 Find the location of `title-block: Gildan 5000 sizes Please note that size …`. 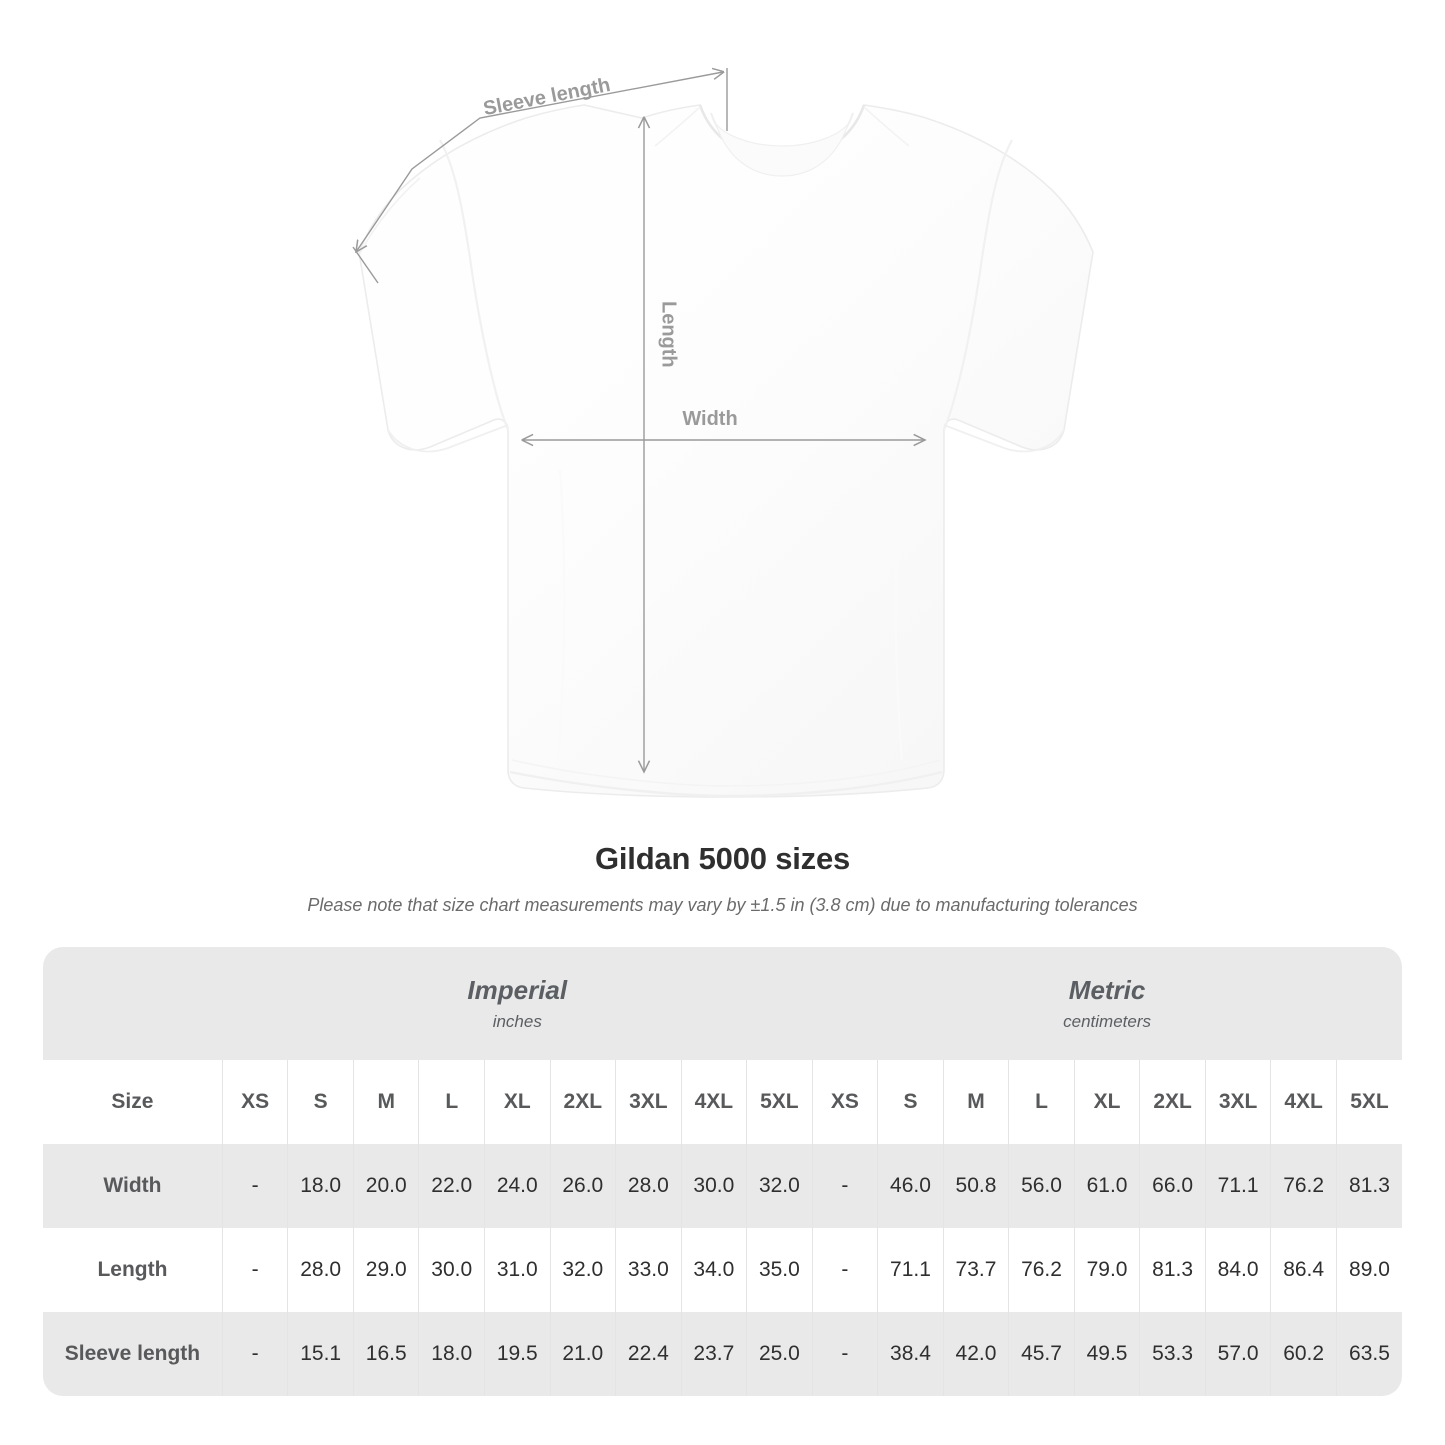

title-block: Gildan 5000 sizes Please note that size … is located at coordinates (722, 878).